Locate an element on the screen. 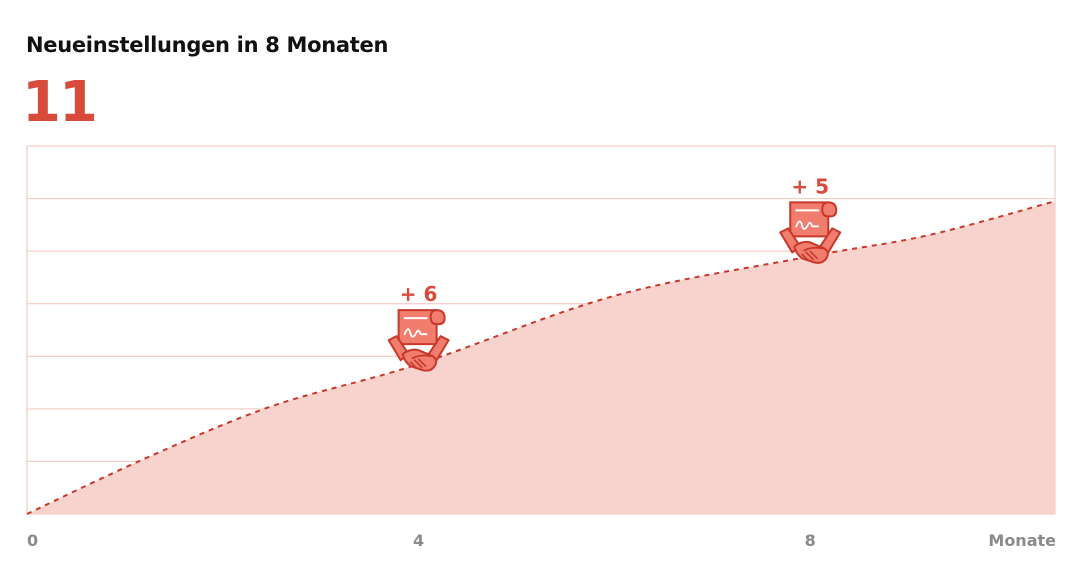 Image resolution: width=1091 pixels, height=565 pixels. x-tick-label: 4 is located at coordinates (418, 540).